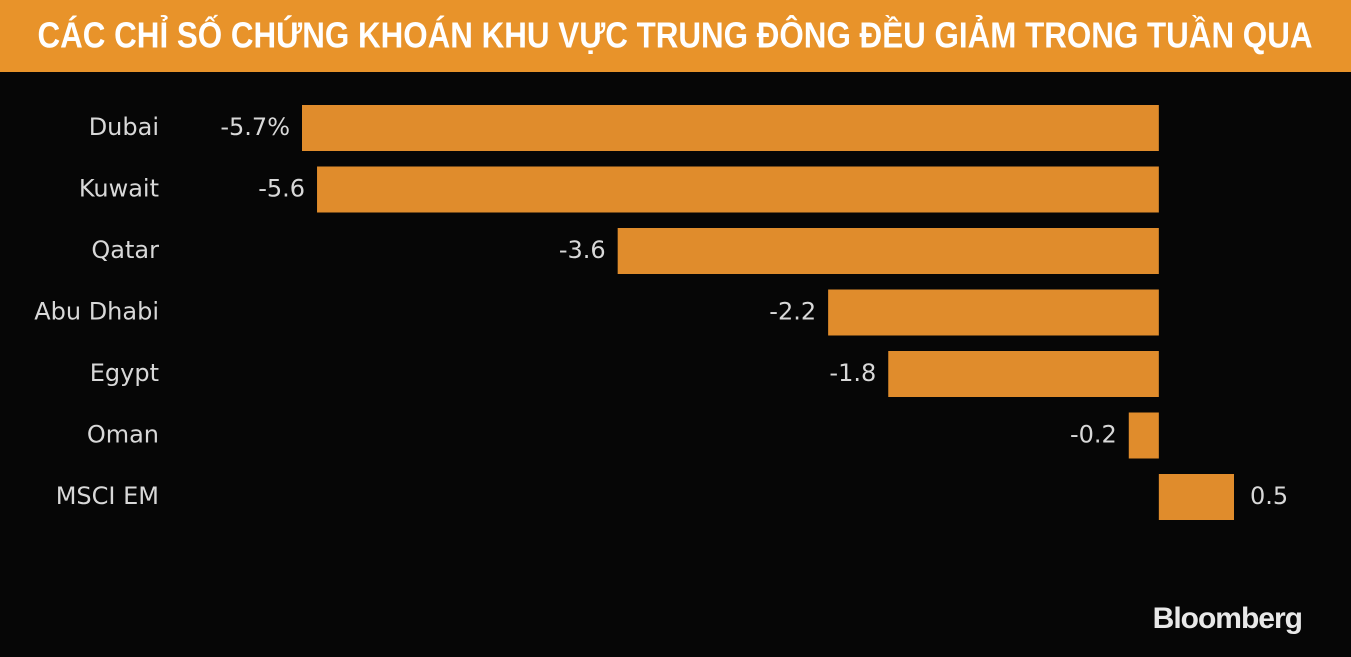 The width and height of the screenshot is (1351, 657). What do you see at coordinates (582, 250) in the screenshot?
I see `value-label: -3.6` at bounding box center [582, 250].